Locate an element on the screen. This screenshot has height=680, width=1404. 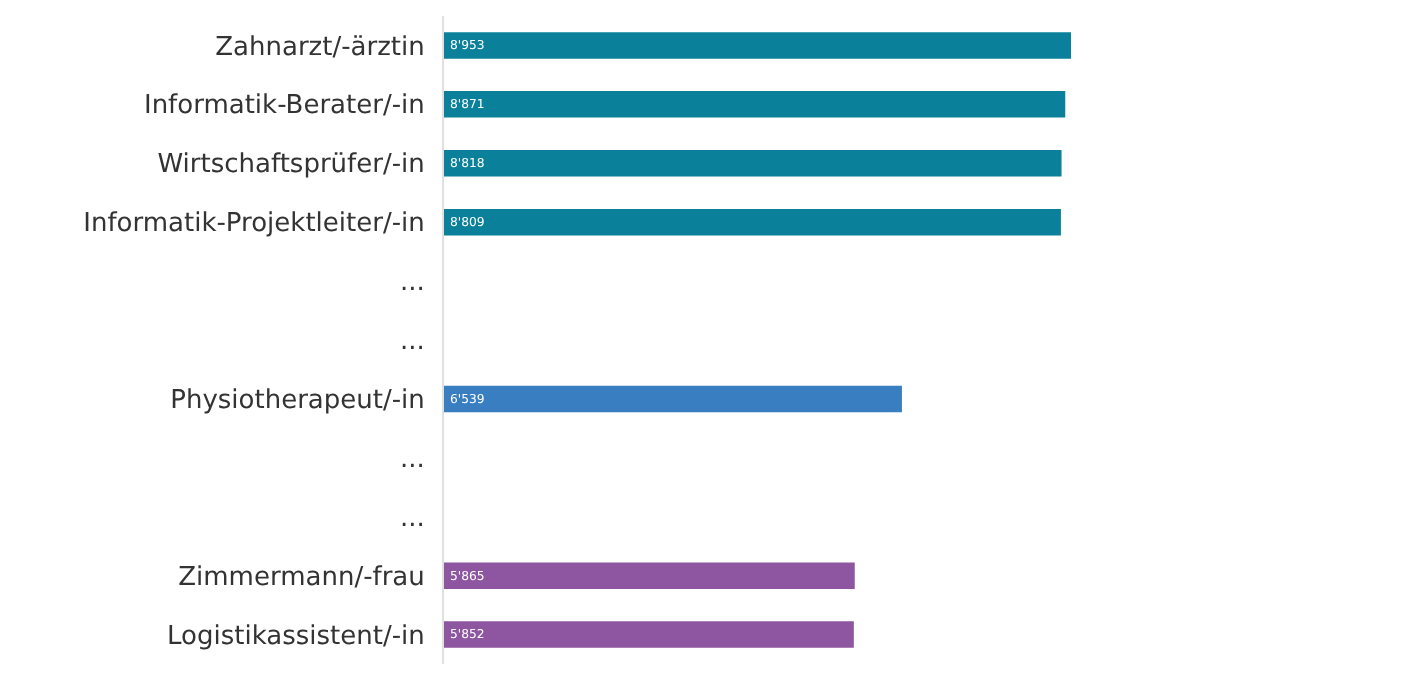
y-tick-label: Zimmermann/-frau is located at coordinates (301, 577).